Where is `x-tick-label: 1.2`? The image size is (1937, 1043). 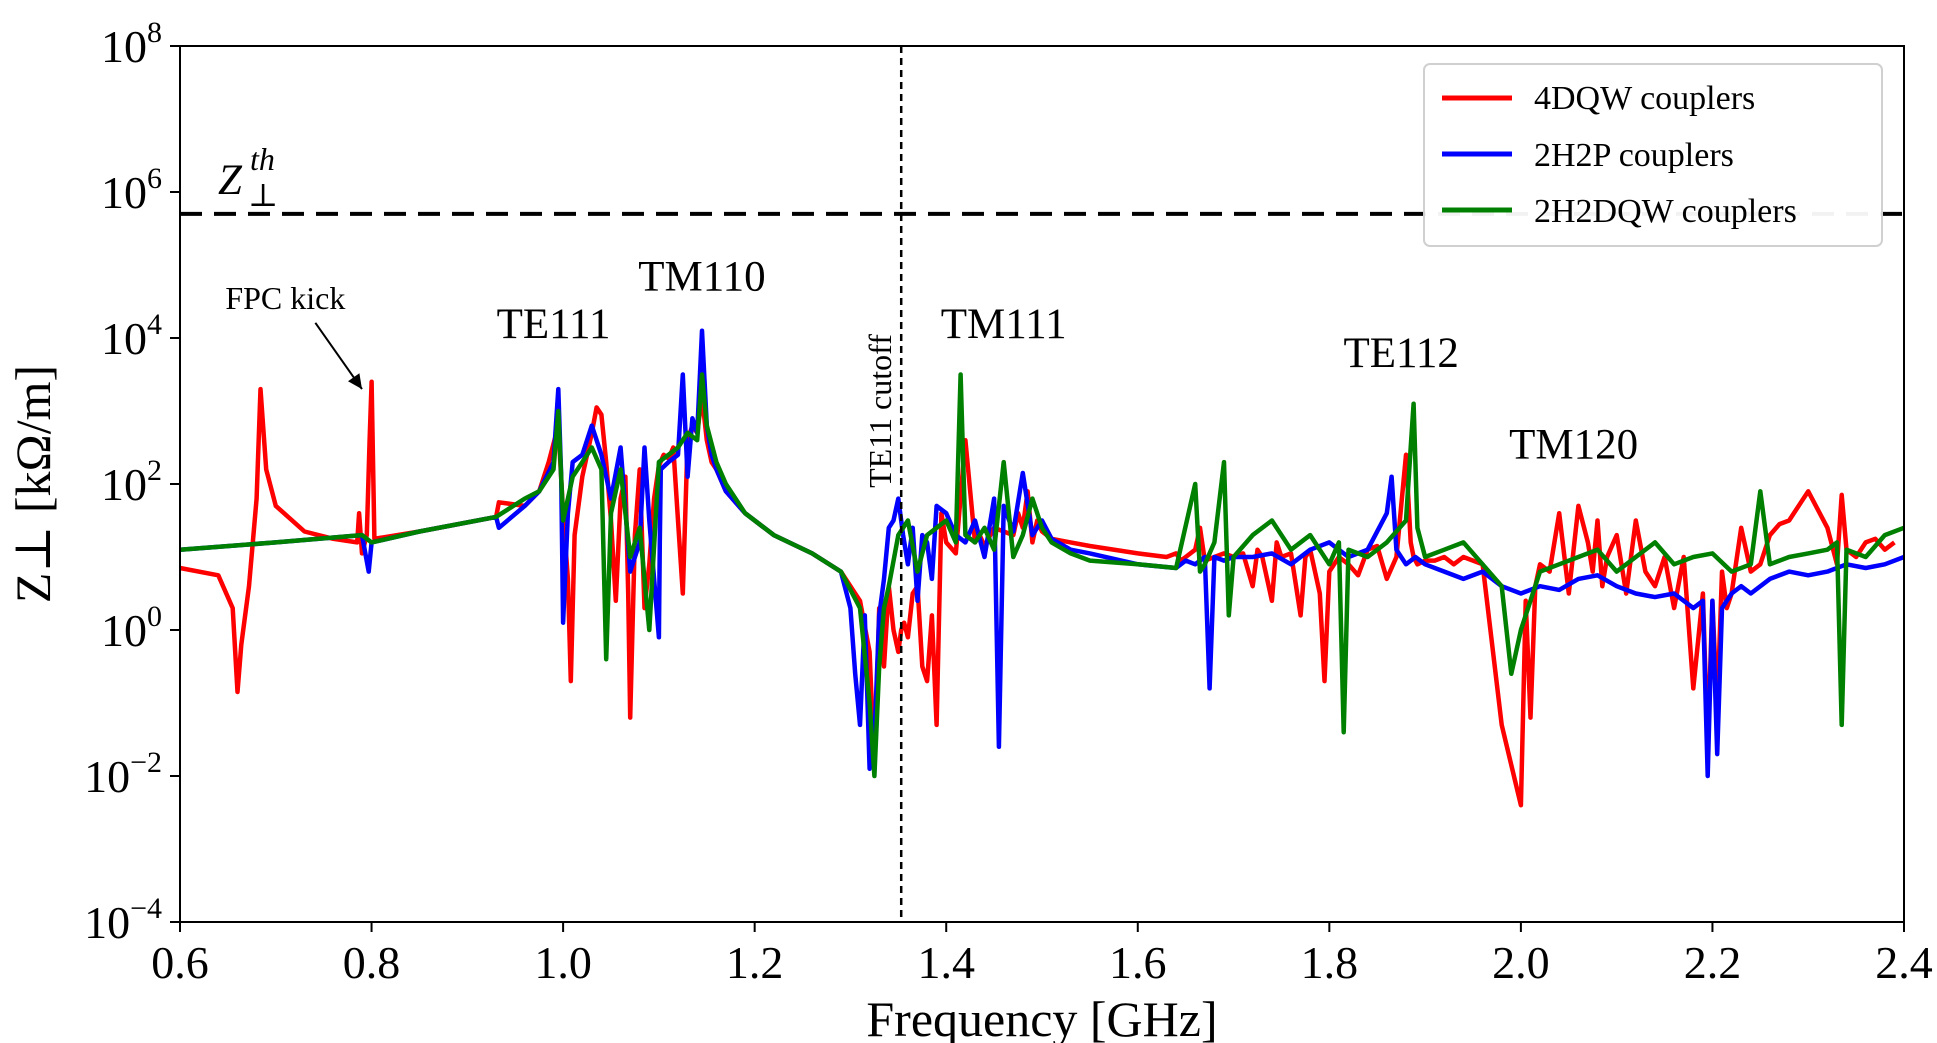 x-tick-label: 1.2 is located at coordinates (755, 962).